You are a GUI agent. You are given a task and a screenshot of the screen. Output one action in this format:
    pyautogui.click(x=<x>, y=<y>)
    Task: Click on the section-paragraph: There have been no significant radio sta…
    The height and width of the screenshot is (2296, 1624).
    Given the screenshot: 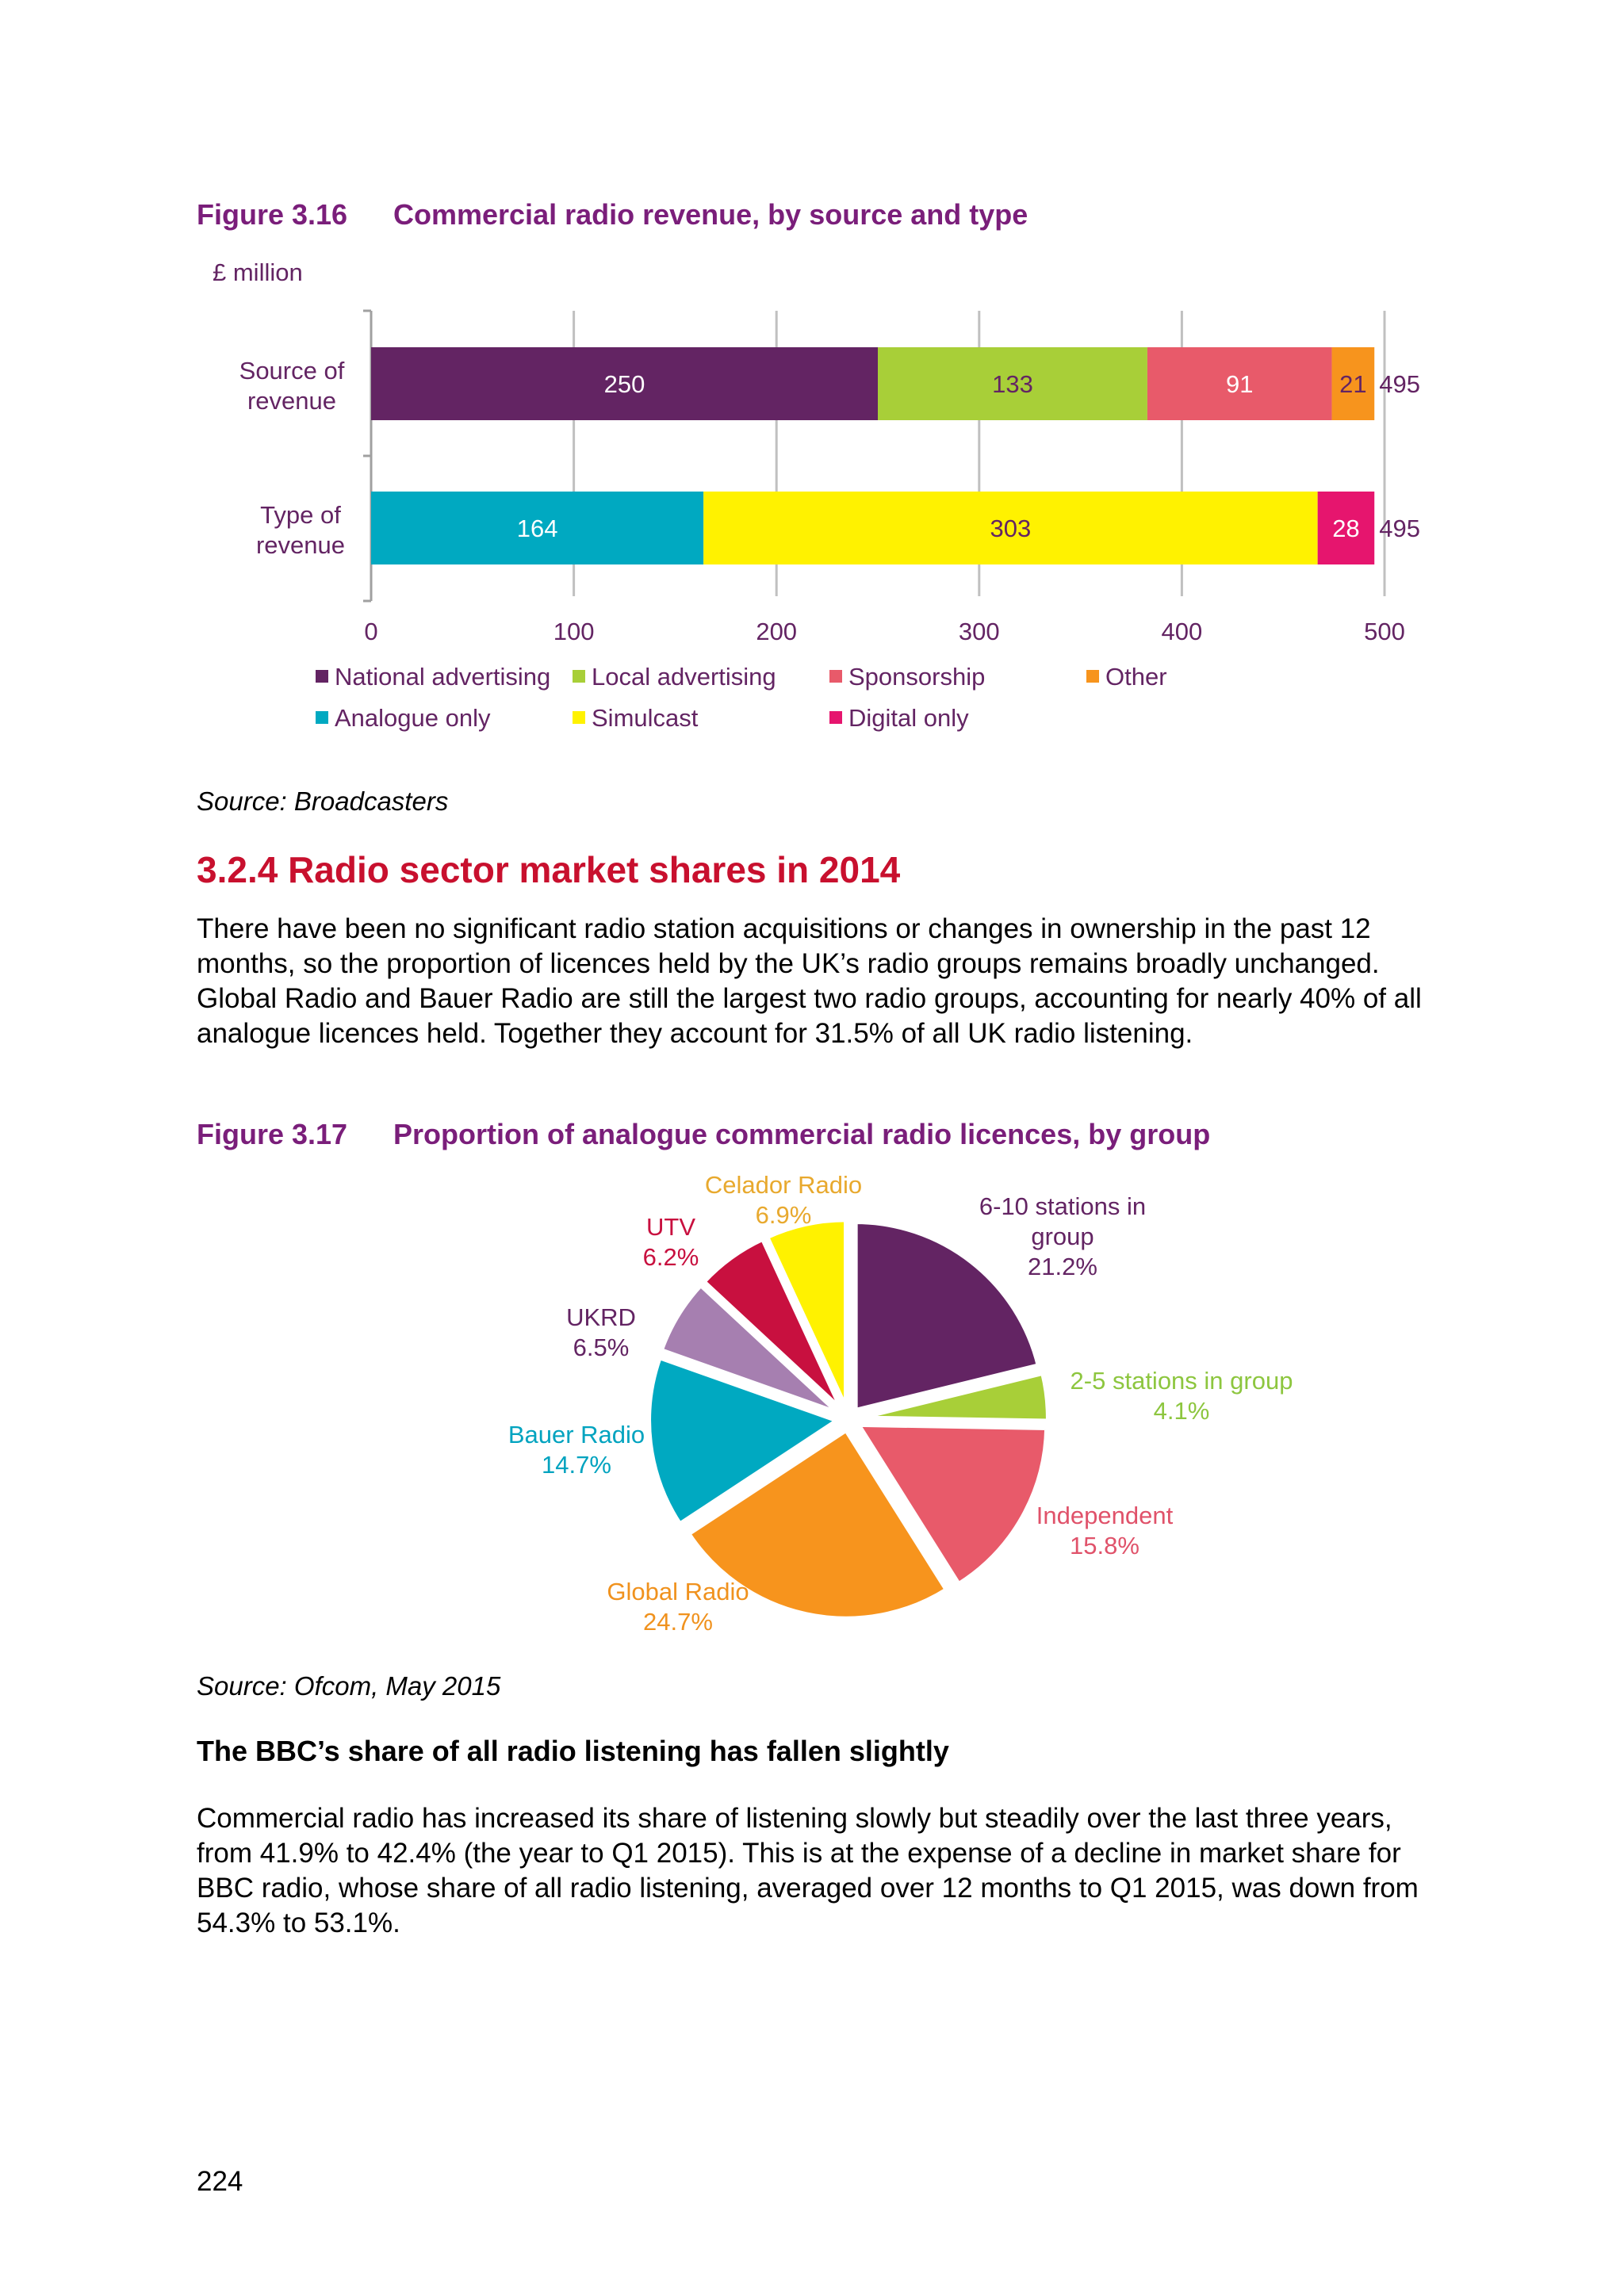 What is the action you would take?
    pyautogui.click(x=809, y=981)
    